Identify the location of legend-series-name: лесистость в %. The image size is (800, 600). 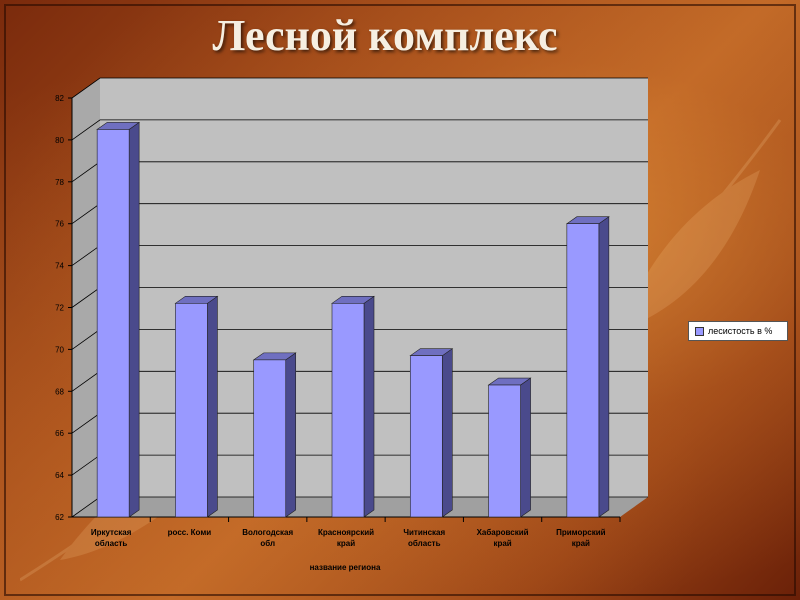
(740, 331).